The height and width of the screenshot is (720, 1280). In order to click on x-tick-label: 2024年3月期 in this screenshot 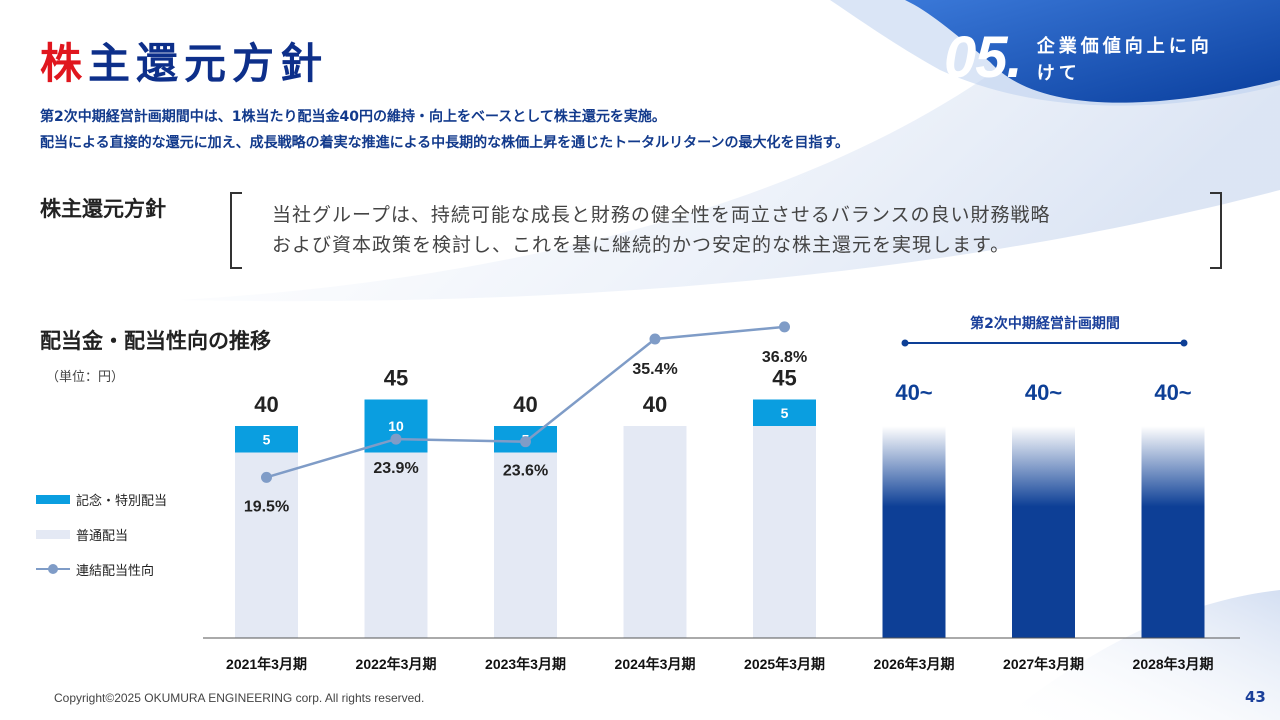, I will do `click(655, 664)`.